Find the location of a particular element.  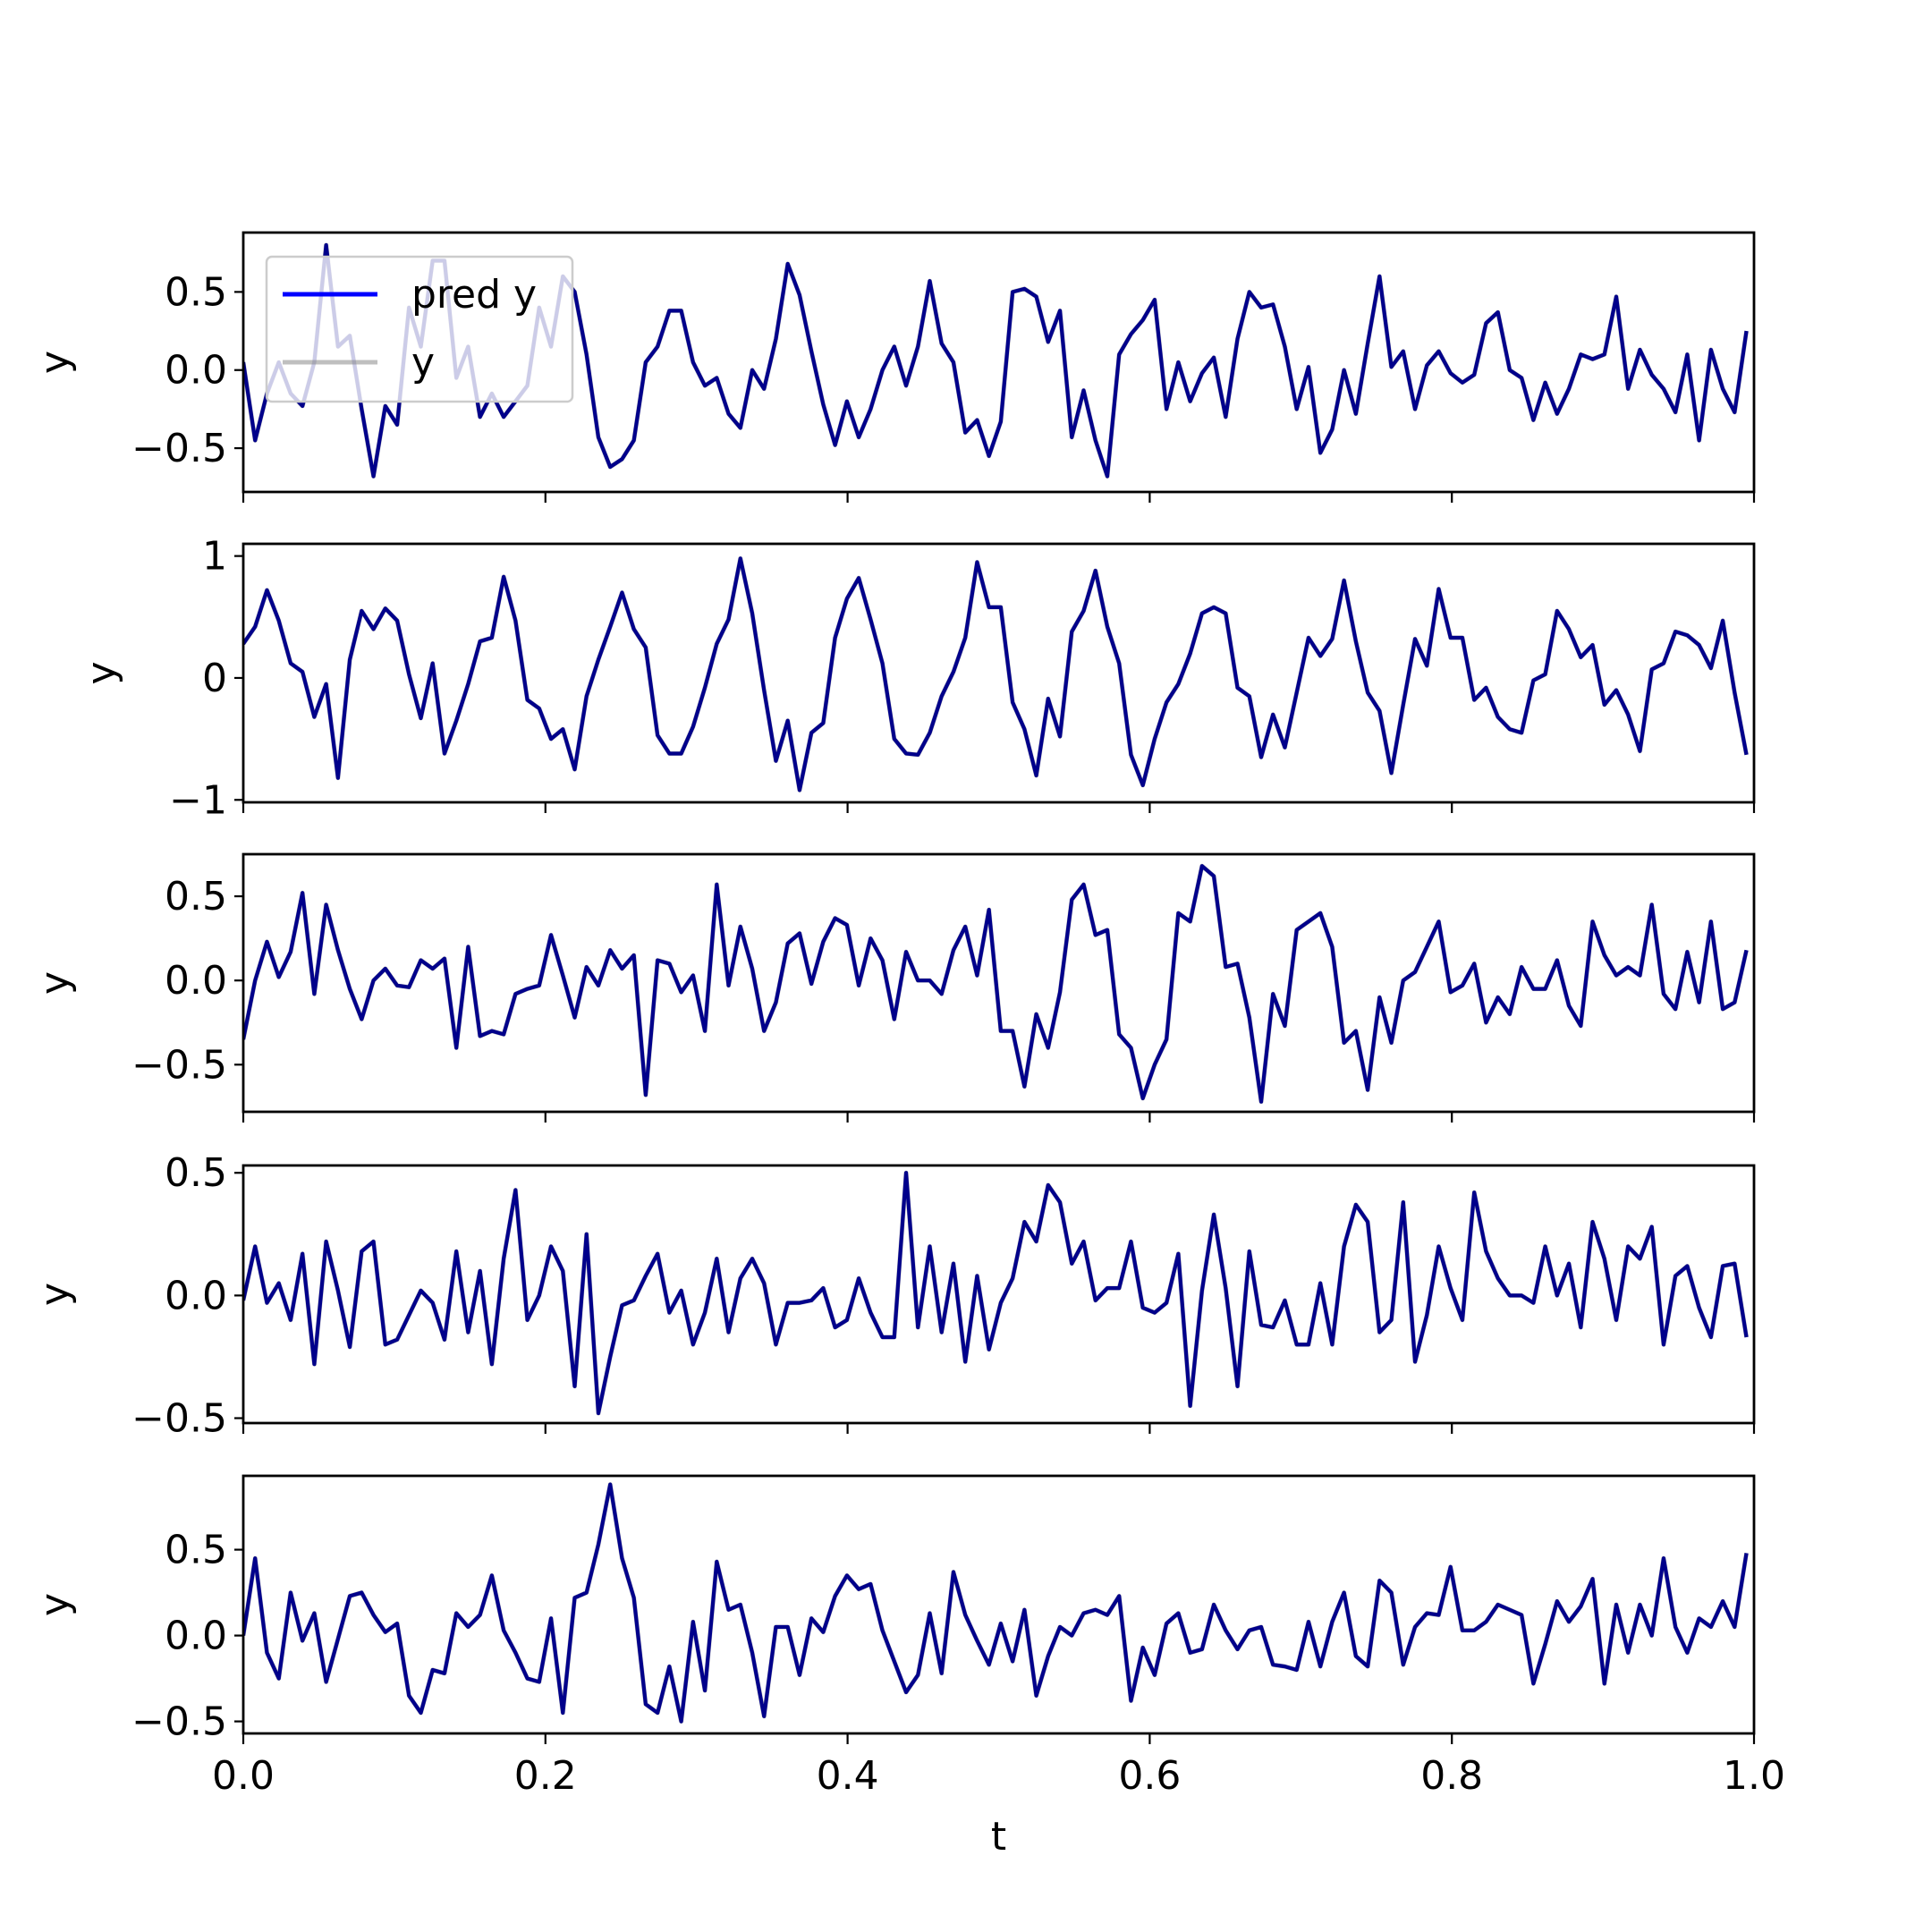

subplot-4: −0.5 0.0 0.5 y is located at coordinates (894, 1296).